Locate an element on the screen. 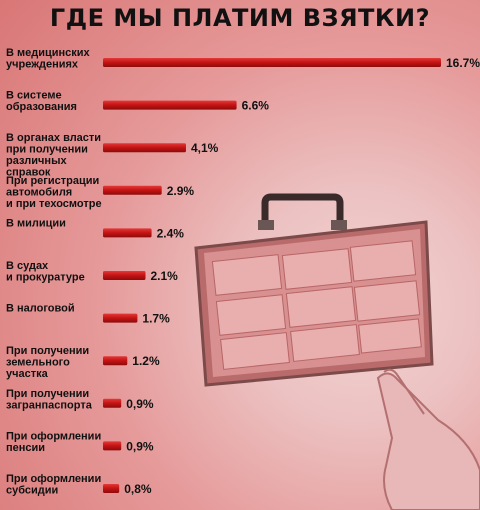 This screenshot has height=510, width=480. category-label-line: В судах is located at coordinates (27, 266).